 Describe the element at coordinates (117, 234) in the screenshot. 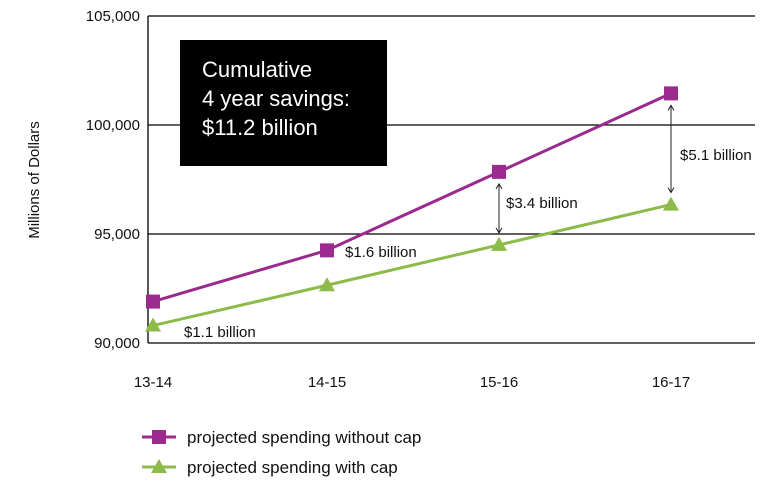

I see `y-tick-label: 95,000` at that location.